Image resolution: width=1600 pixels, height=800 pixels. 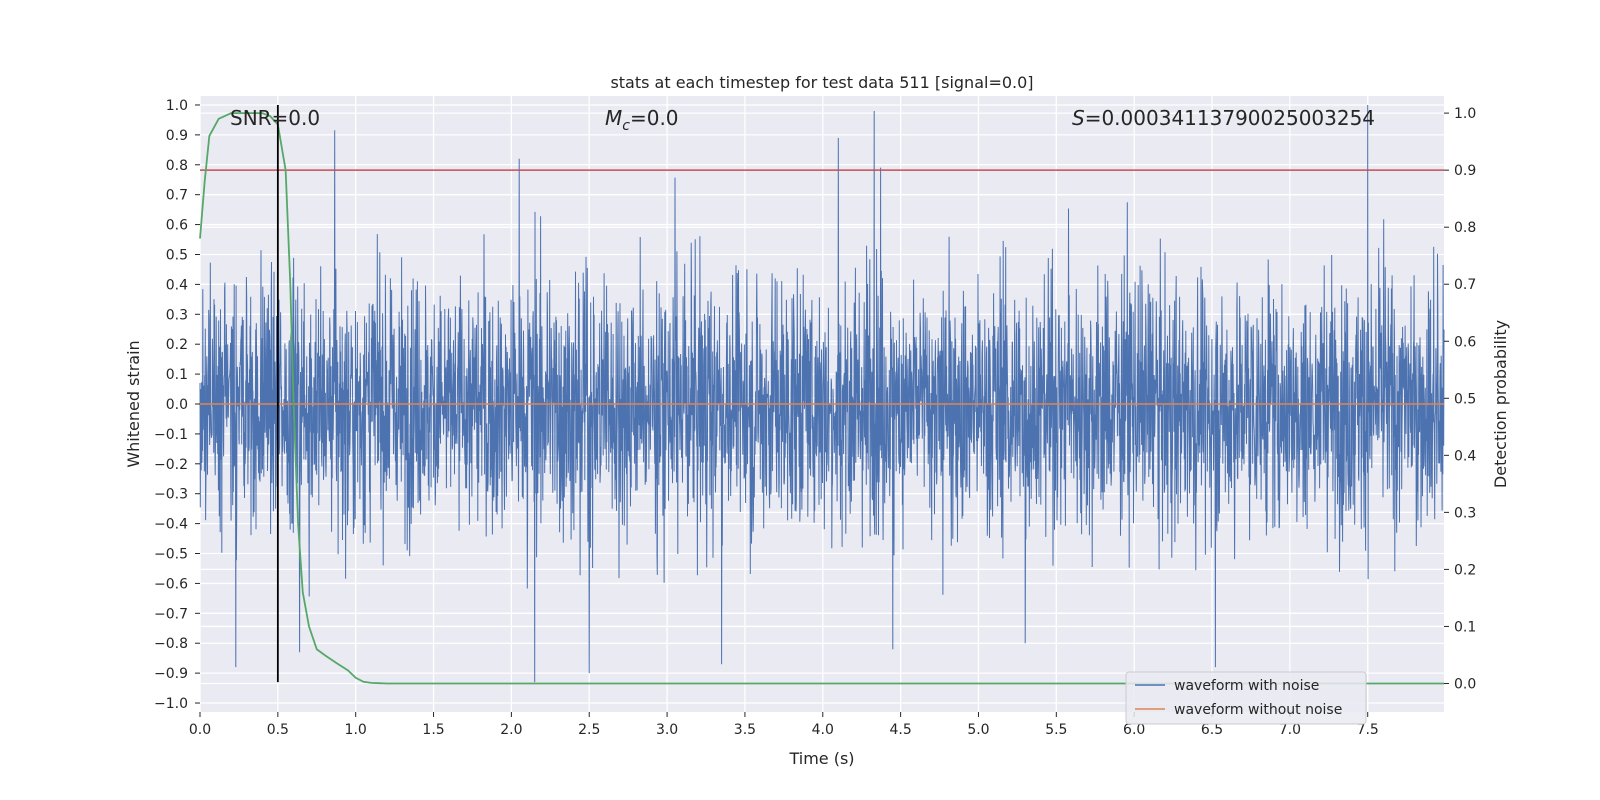 I want to click on y2-tick-label: 1.0, so click(x=1465, y=114).